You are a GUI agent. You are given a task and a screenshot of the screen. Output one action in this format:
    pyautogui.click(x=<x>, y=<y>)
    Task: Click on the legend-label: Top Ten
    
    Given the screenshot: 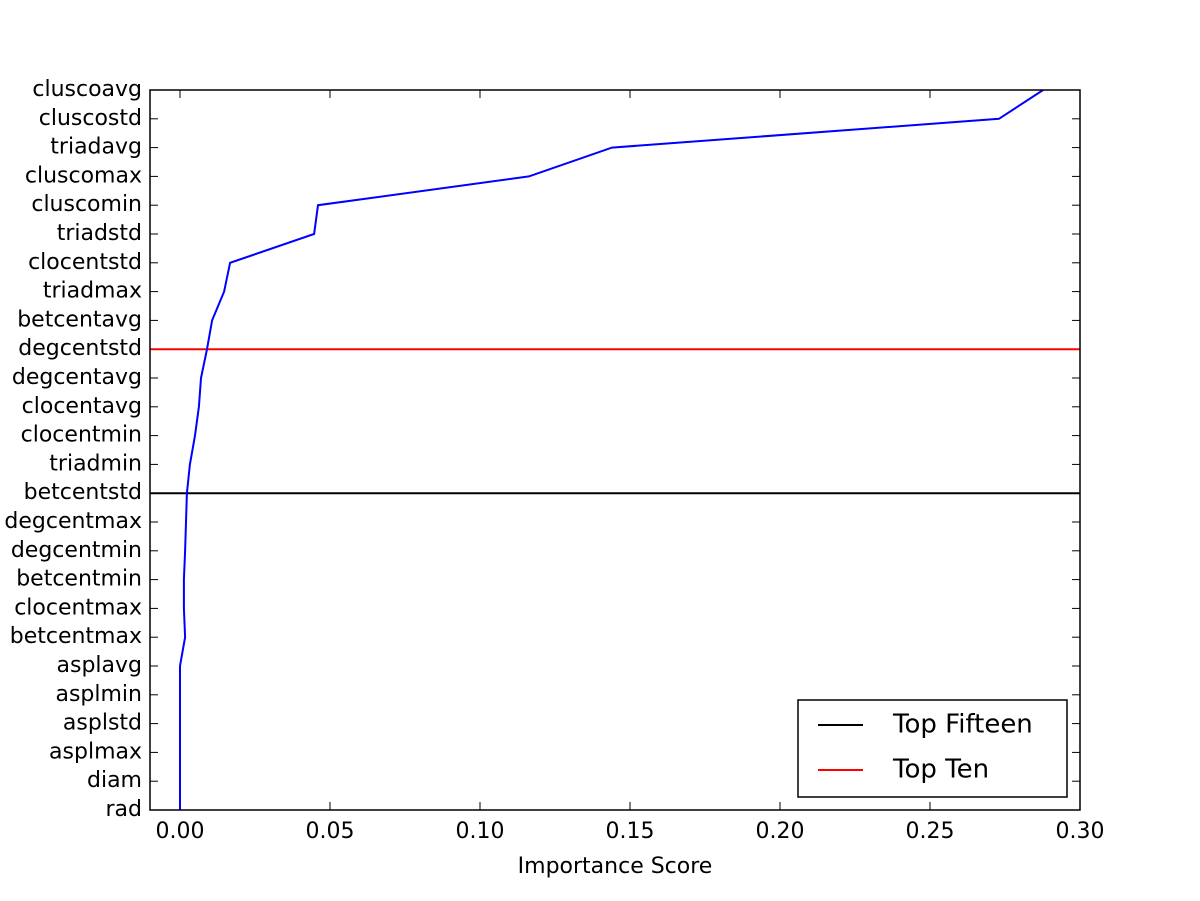 What is the action you would take?
    pyautogui.click(x=940, y=770)
    